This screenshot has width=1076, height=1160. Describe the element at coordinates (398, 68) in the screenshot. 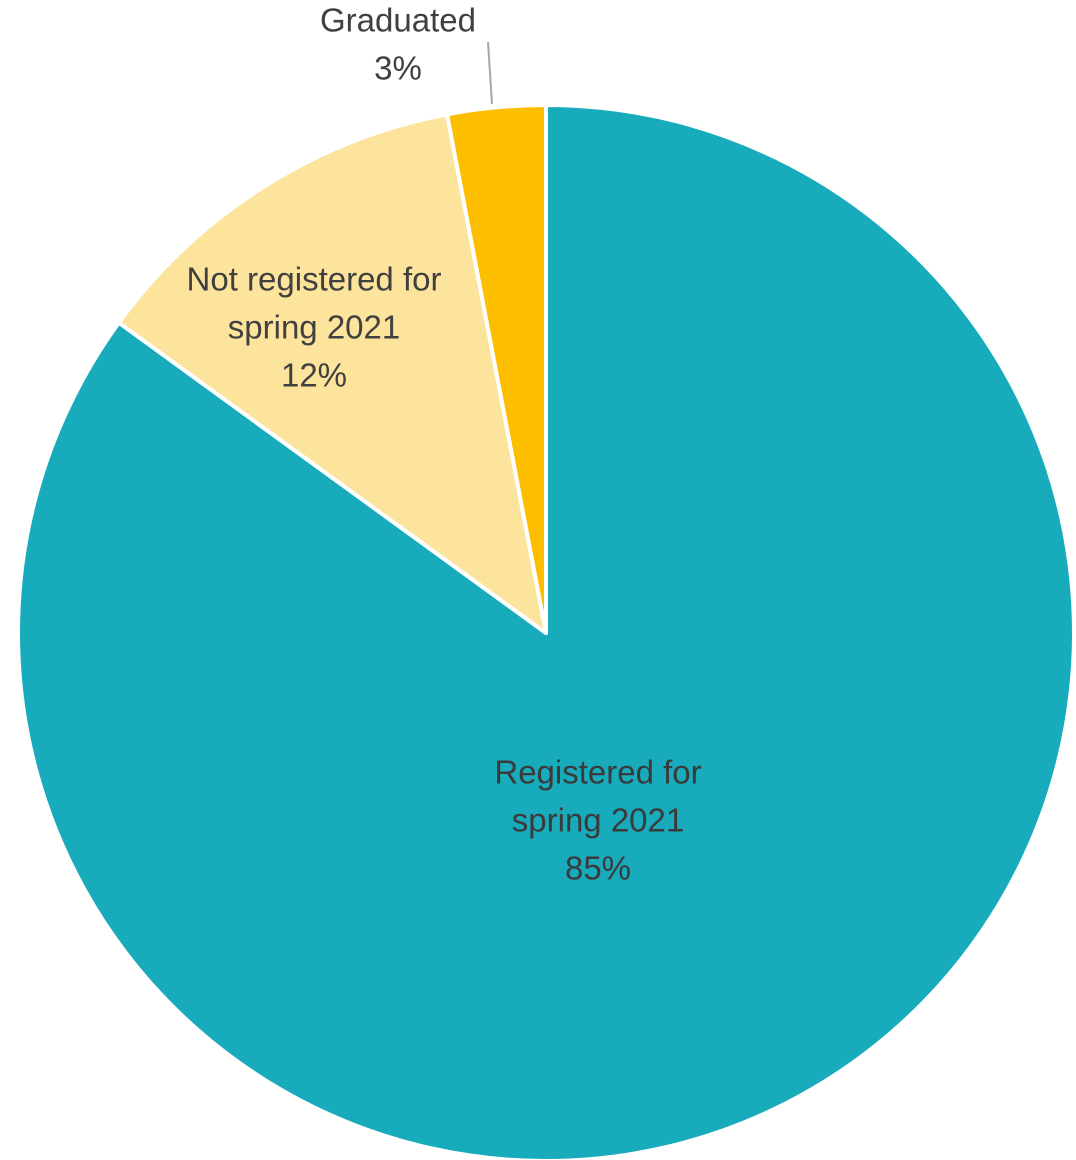

I see `slice-percent-label: 3%` at that location.